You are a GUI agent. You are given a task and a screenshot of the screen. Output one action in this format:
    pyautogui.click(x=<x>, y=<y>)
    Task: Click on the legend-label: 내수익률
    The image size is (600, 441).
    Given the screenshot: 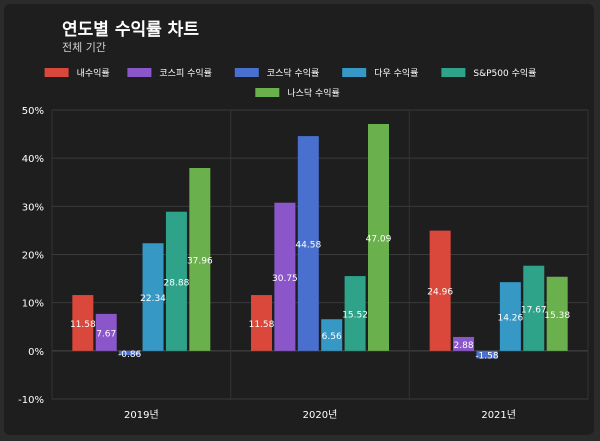 What is the action you would take?
    pyautogui.click(x=93, y=73)
    